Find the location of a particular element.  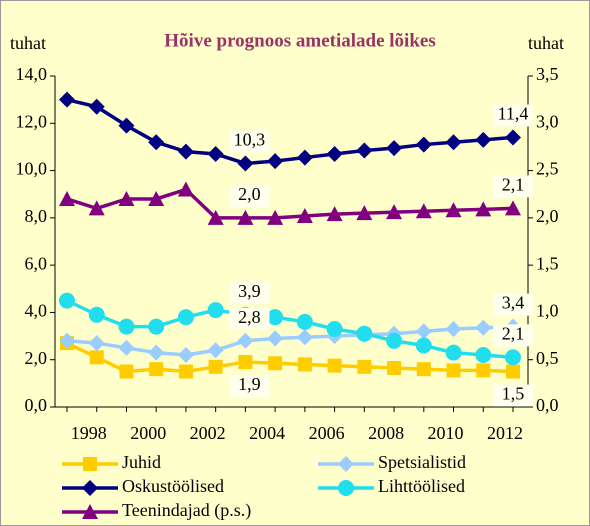

x-tick-label: 1998 is located at coordinates (89, 433).